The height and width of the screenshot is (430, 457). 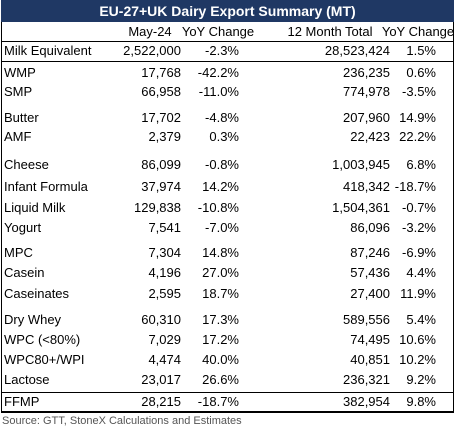 I want to click on cell-value: 57,436, so click(x=370, y=272).